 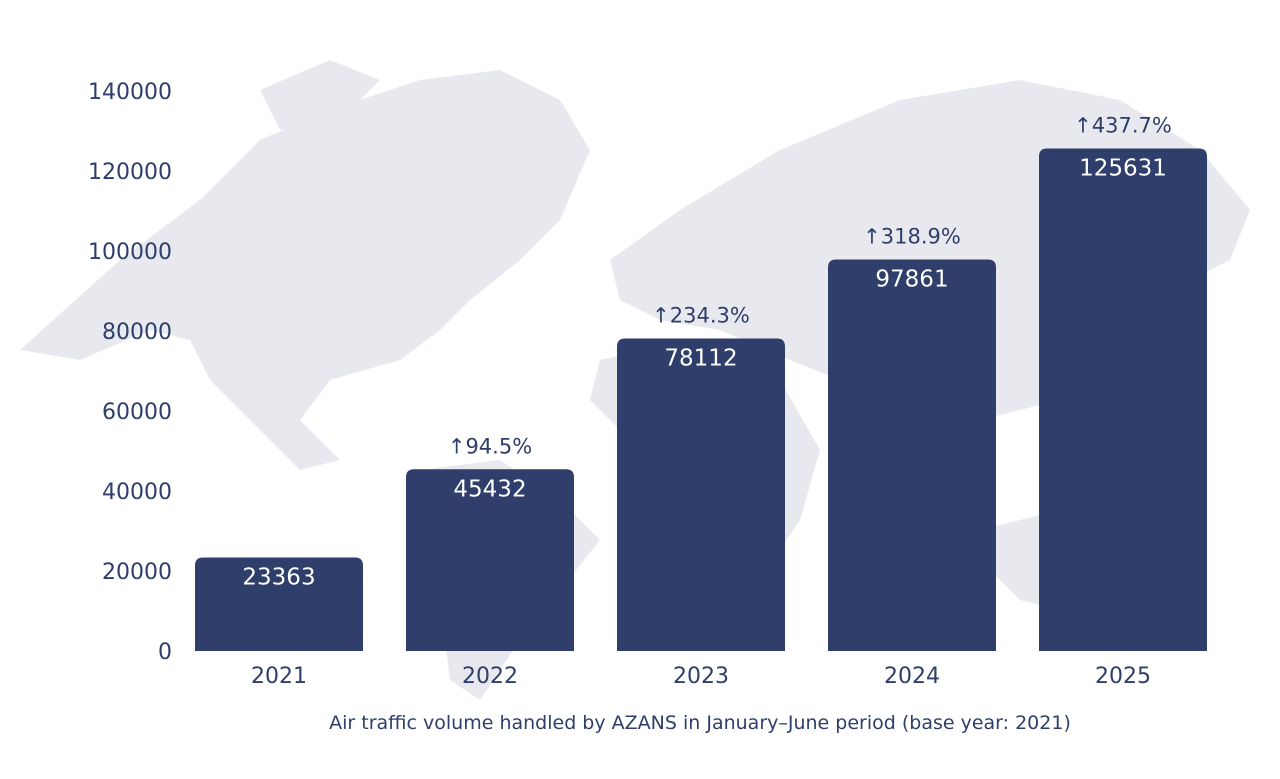 I want to click on y-tick-label: 140000, so click(x=130, y=92).